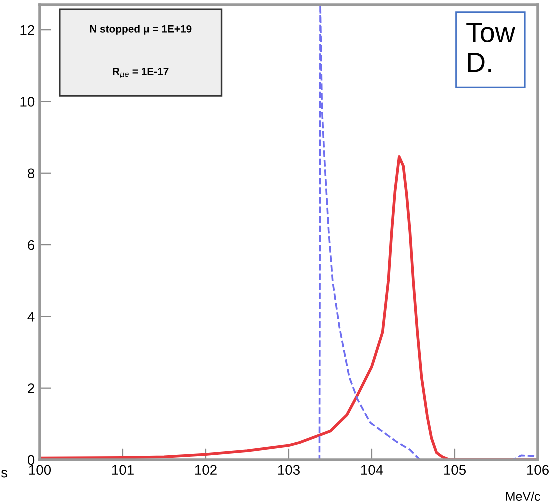 This screenshot has width=554, height=501. What do you see at coordinates (538, 470) in the screenshot?
I see `x-tick-label: 106` at bounding box center [538, 470].